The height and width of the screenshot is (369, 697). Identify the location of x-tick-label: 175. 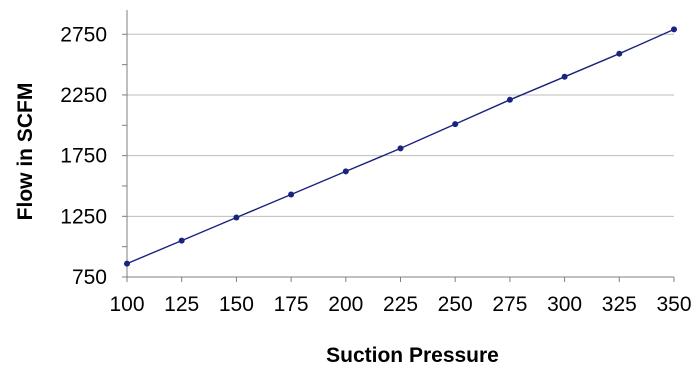
(291, 304).